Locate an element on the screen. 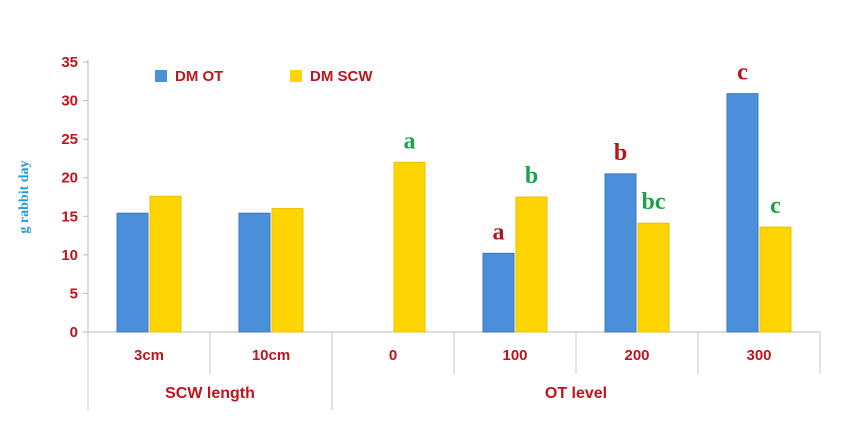 This screenshot has height=423, width=856. x-group-label: OT level is located at coordinates (576, 393).